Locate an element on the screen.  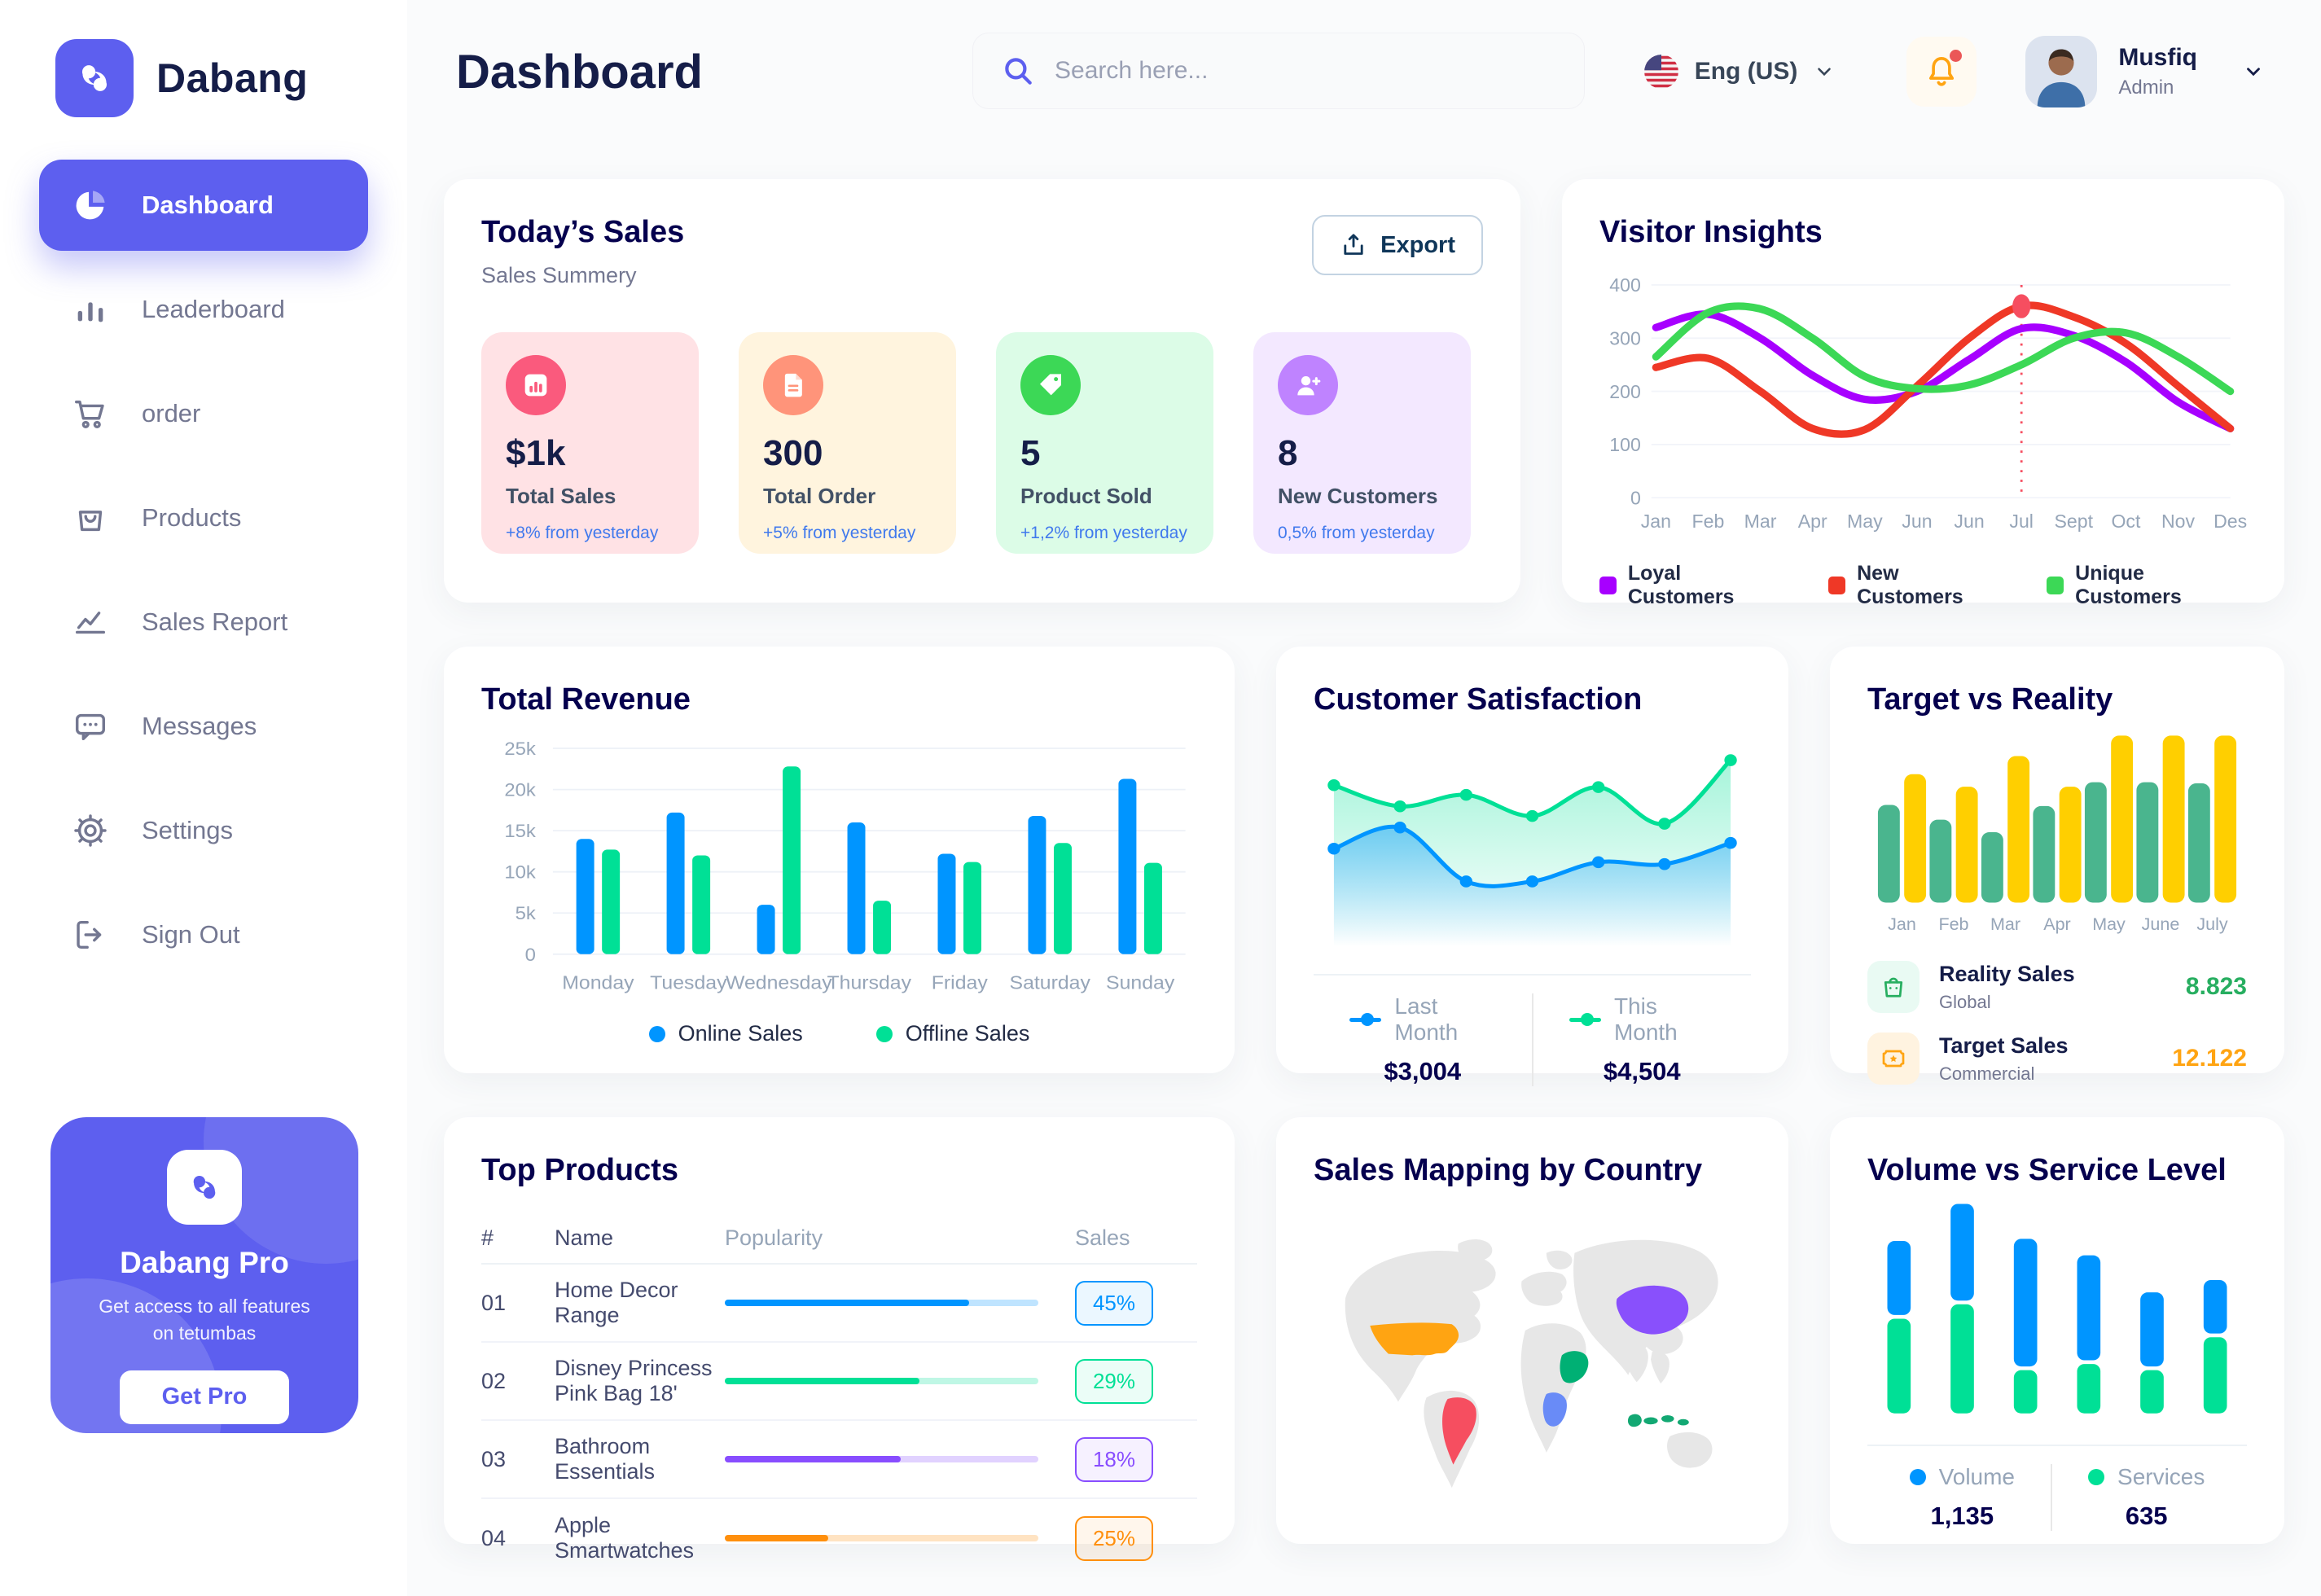
country-china is located at coordinates (1652, 1310).